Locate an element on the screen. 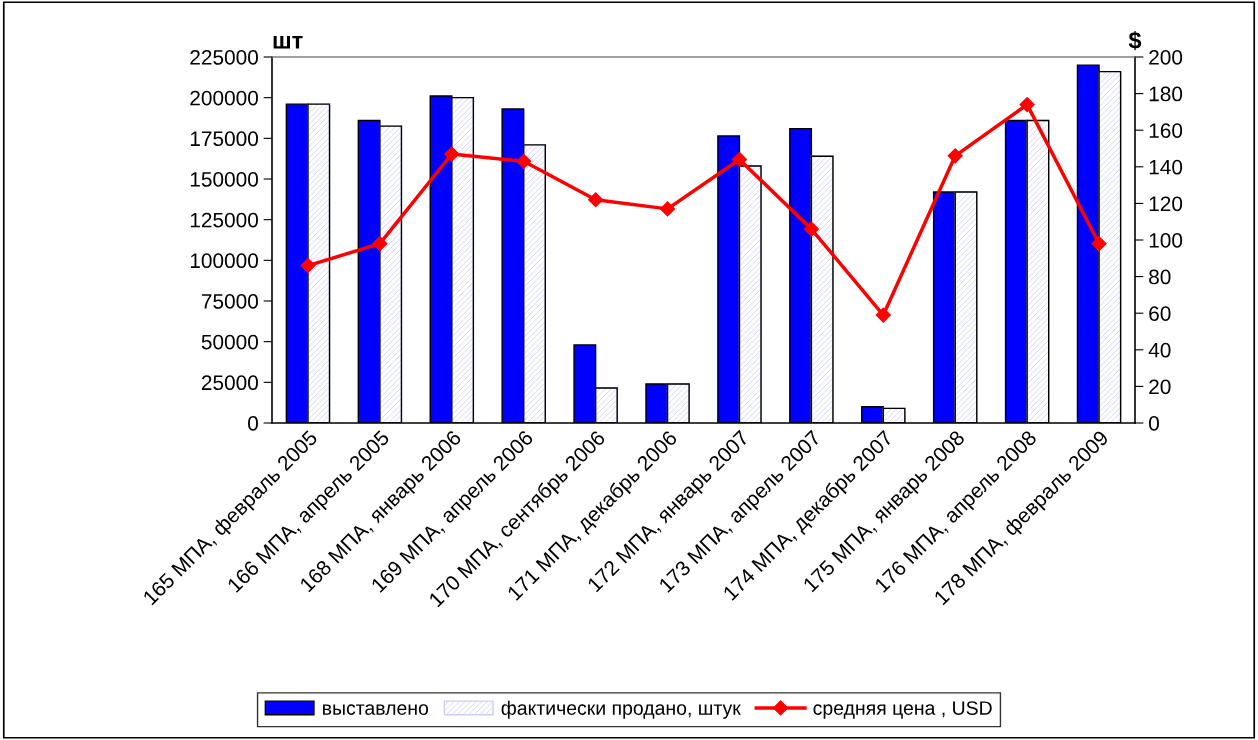  y-tick-label: 175000 is located at coordinates (224, 139).